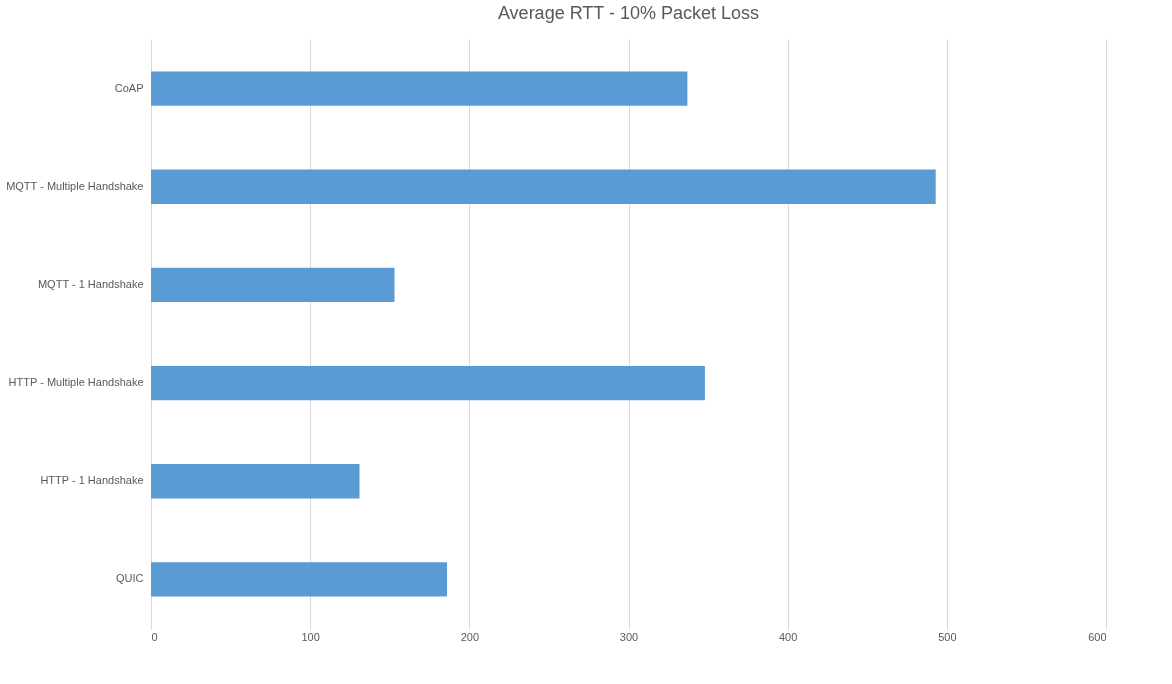 The height and width of the screenshot is (684, 1172). What do you see at coordinates (130, 578) in the screenshot?
I see `y-tick-label: QUIC` at bounding box center [130, 578].